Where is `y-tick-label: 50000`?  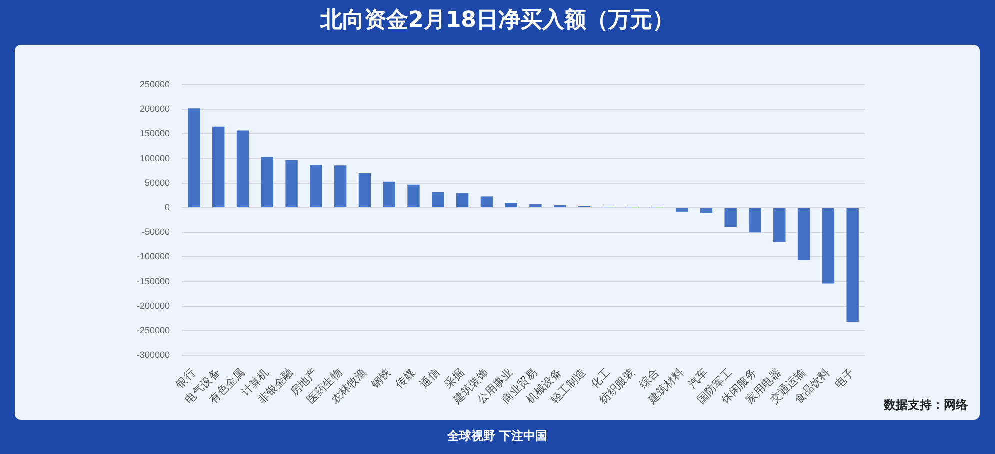 y-tick-label: 50000 is located at coordinates (157, 183).